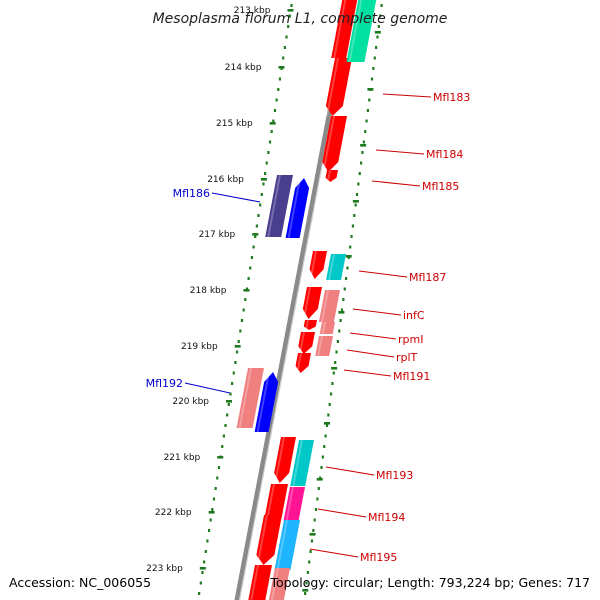 The image size is (600, 600). I want to click on gene-mfl192-sheen, so click(263, 402).